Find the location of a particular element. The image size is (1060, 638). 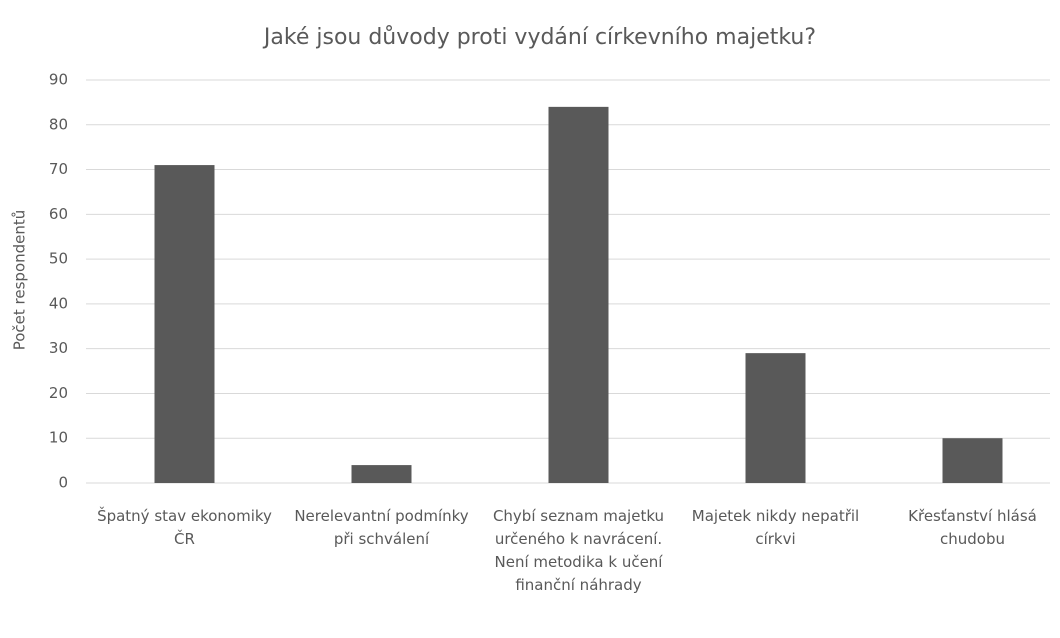

y-tick-label: 90 is located at coordinates (58, 80).